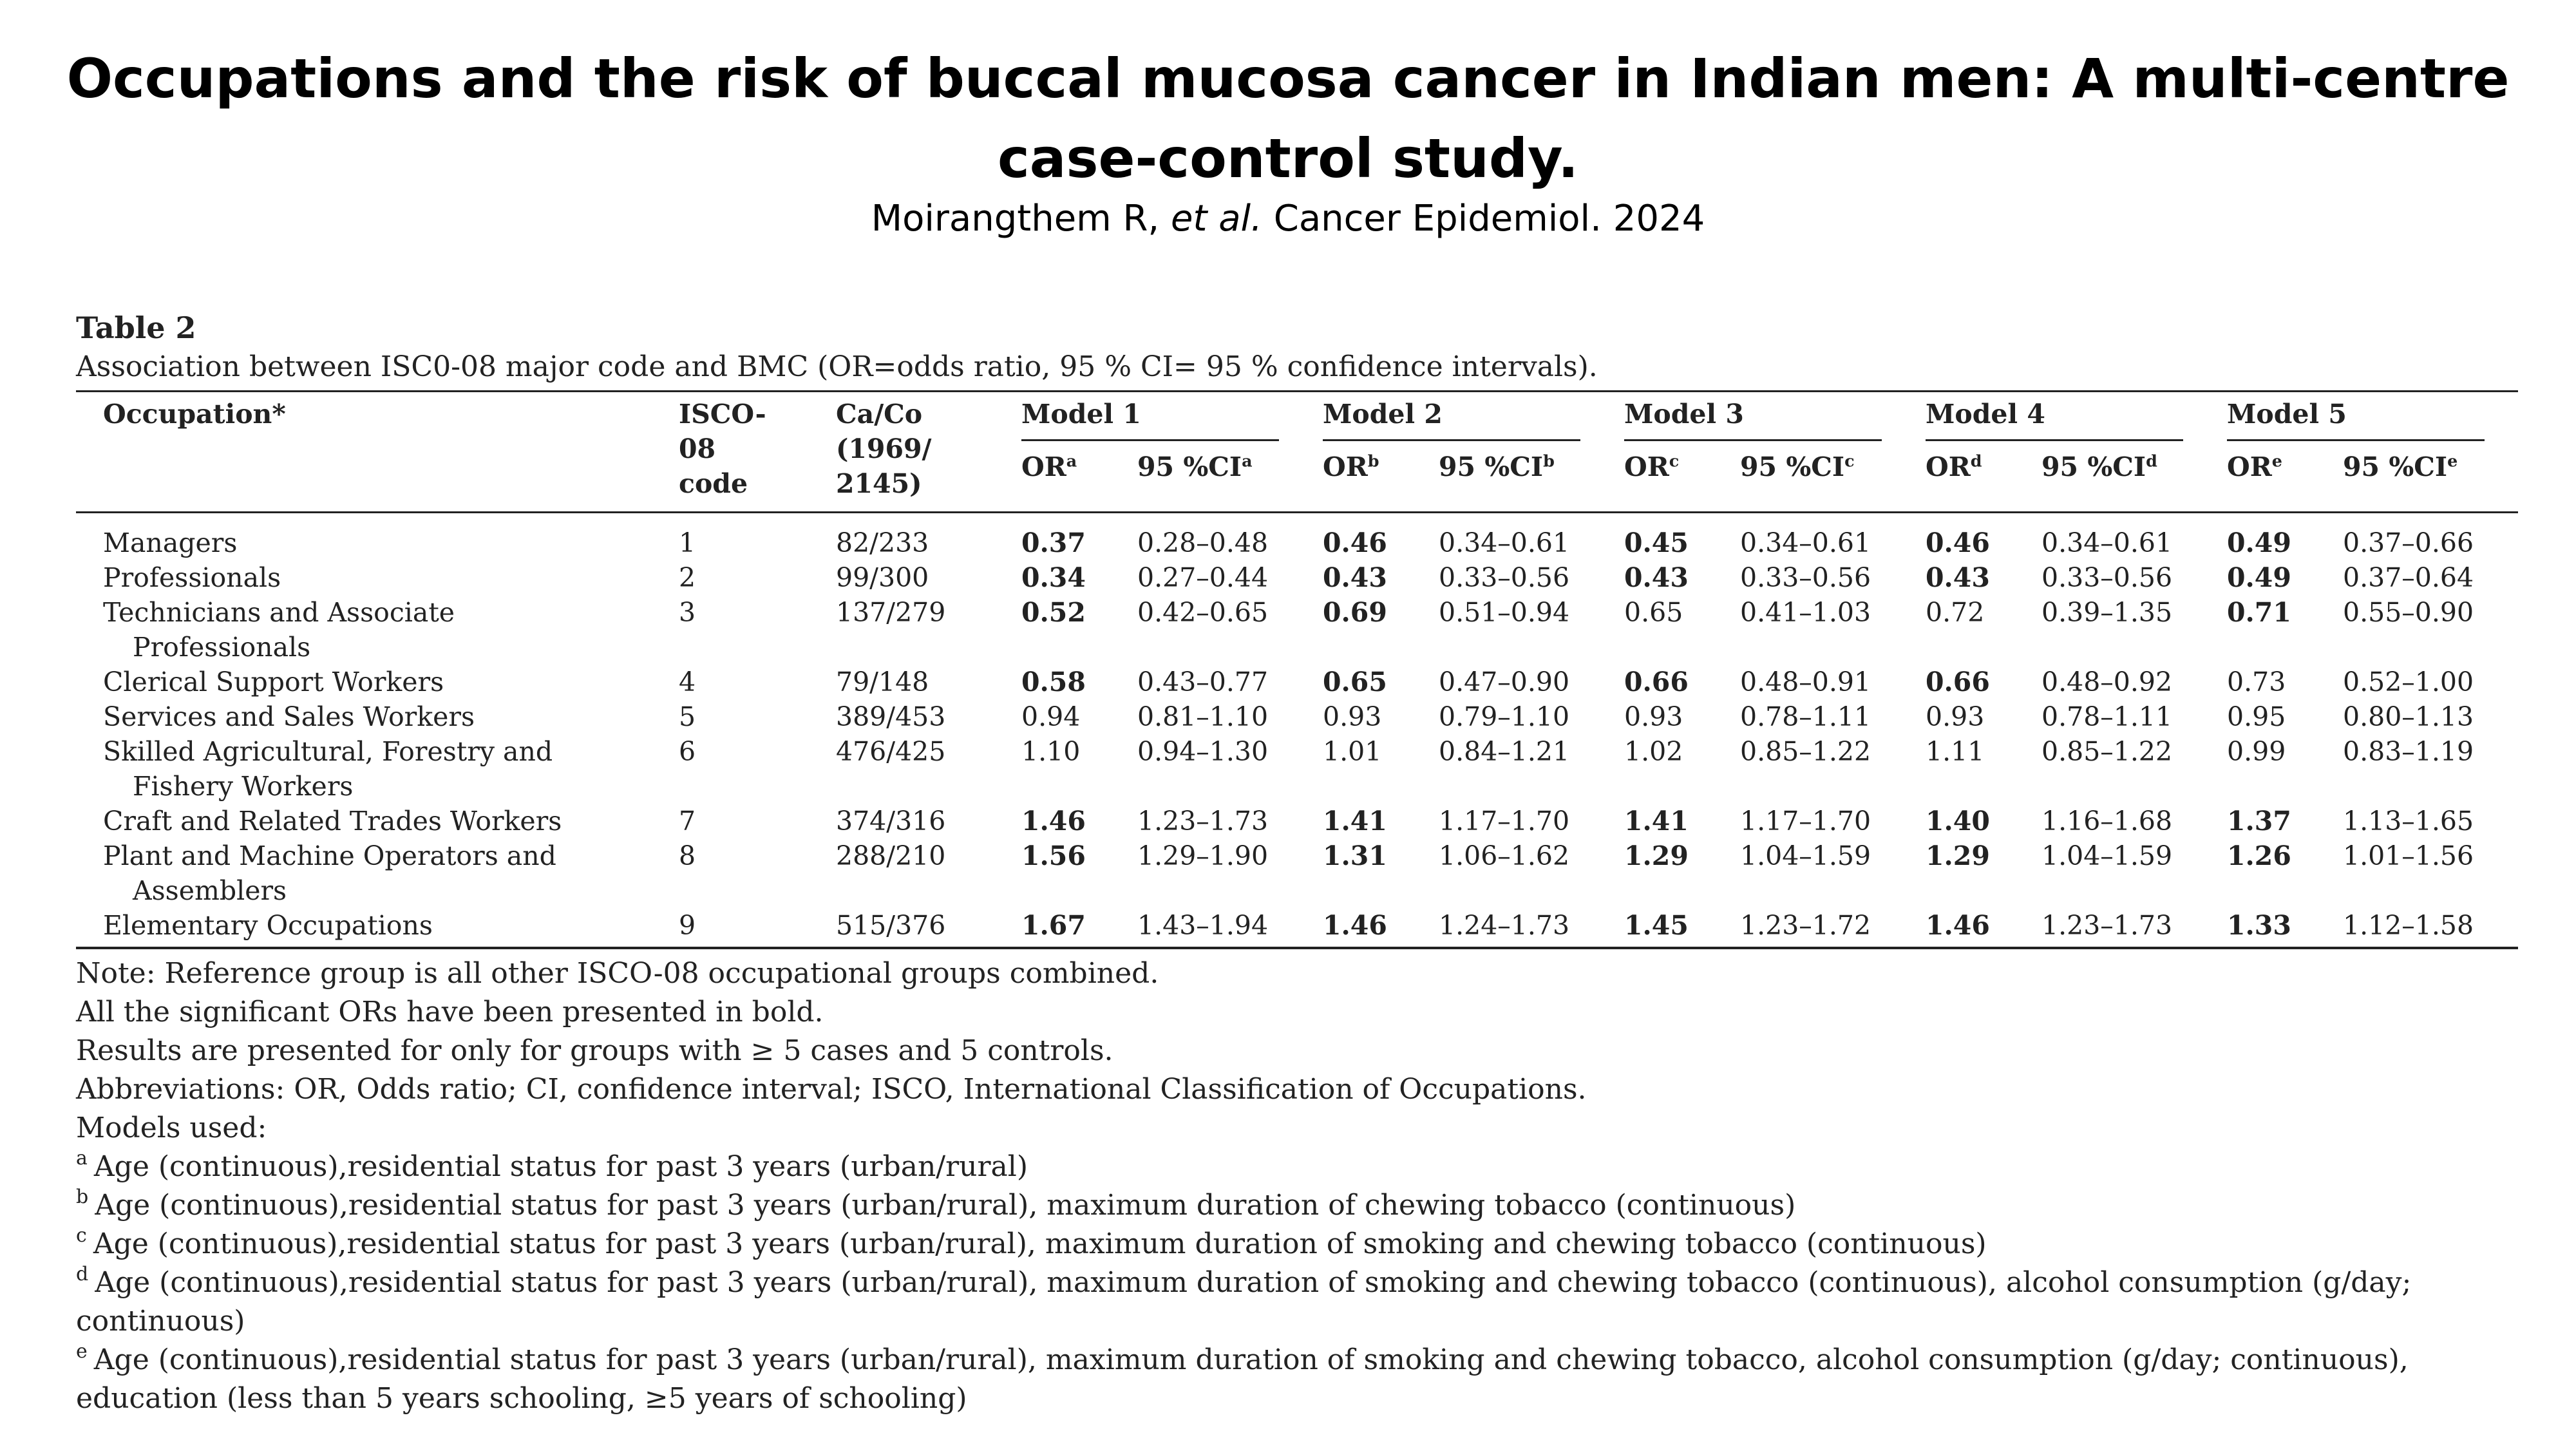 This screenshot has width=2576, height=1449. I want to click on row-ci: 0.80–1.13, so click(2408, 716).